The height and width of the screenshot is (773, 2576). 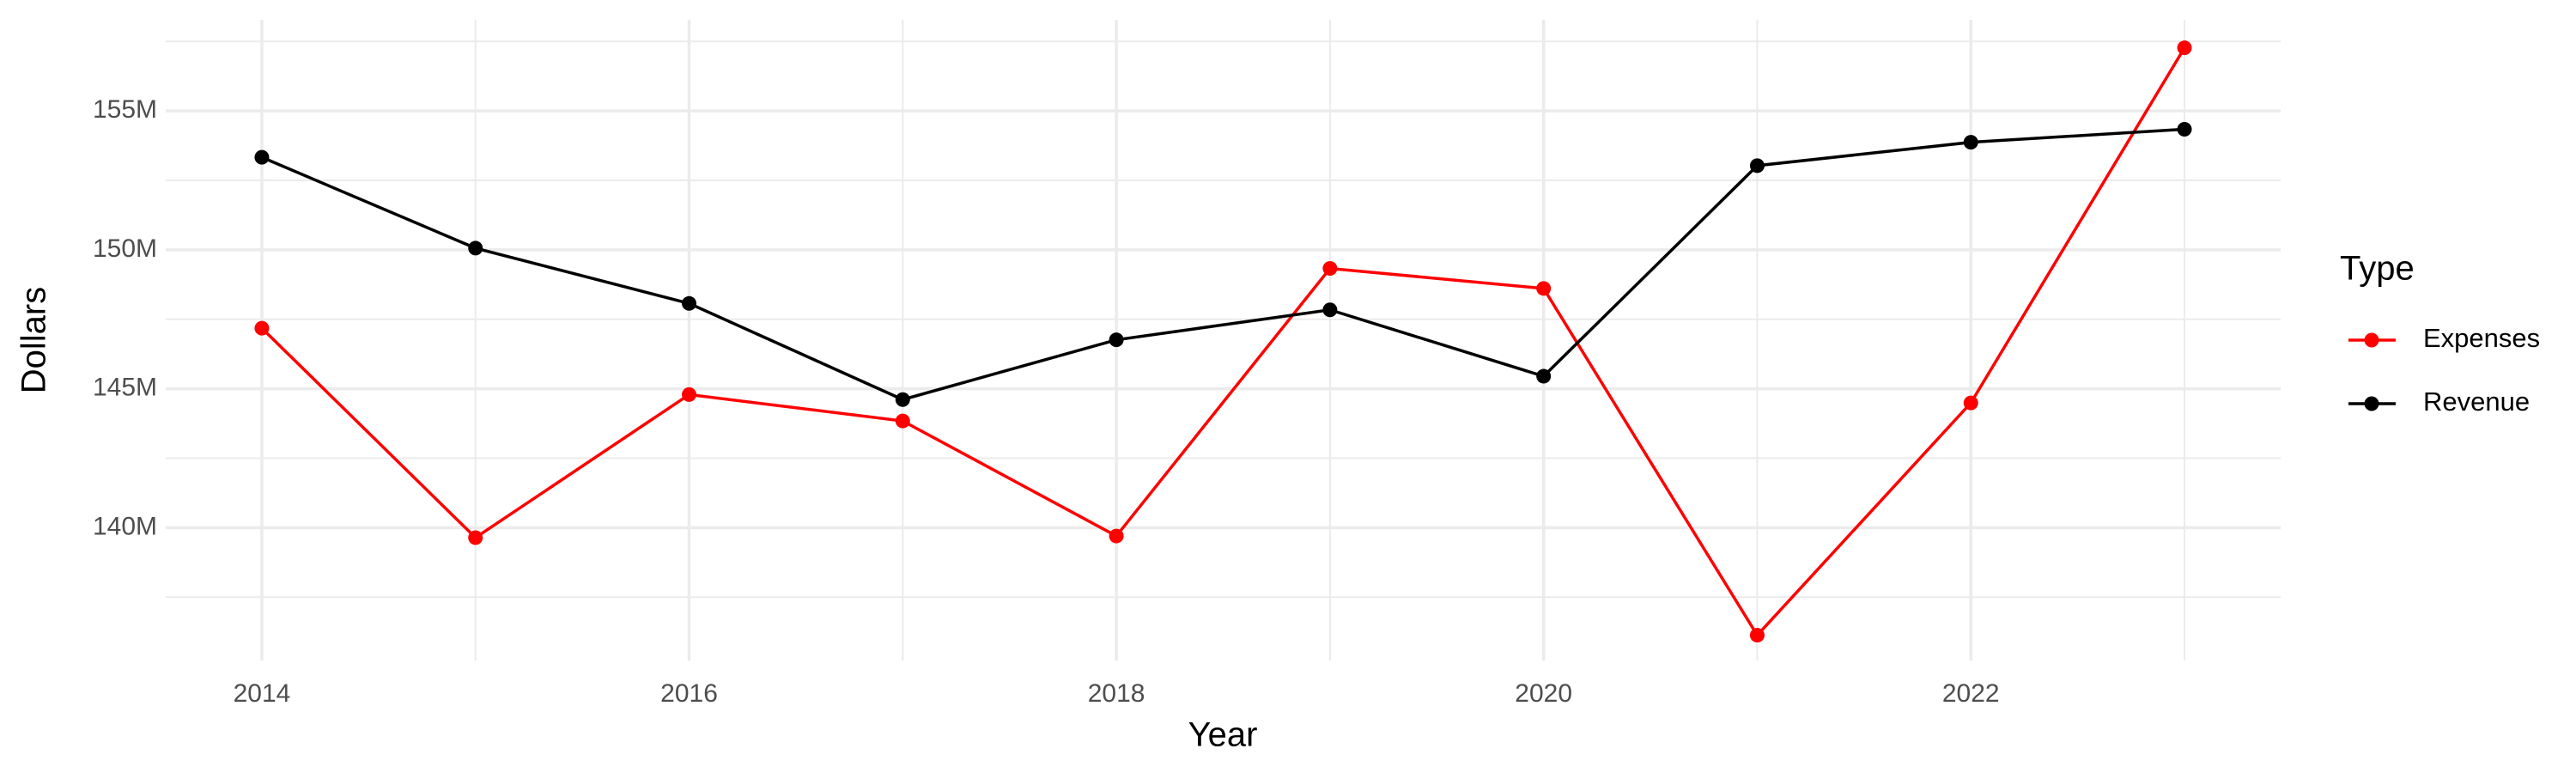 I want to click on y-tick-label: 140M, so click(x=125, y=526).